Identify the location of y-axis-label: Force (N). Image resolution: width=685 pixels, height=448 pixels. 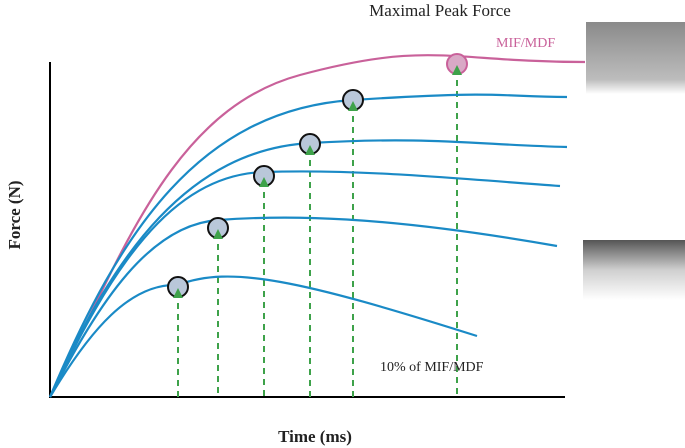
(14, 214).